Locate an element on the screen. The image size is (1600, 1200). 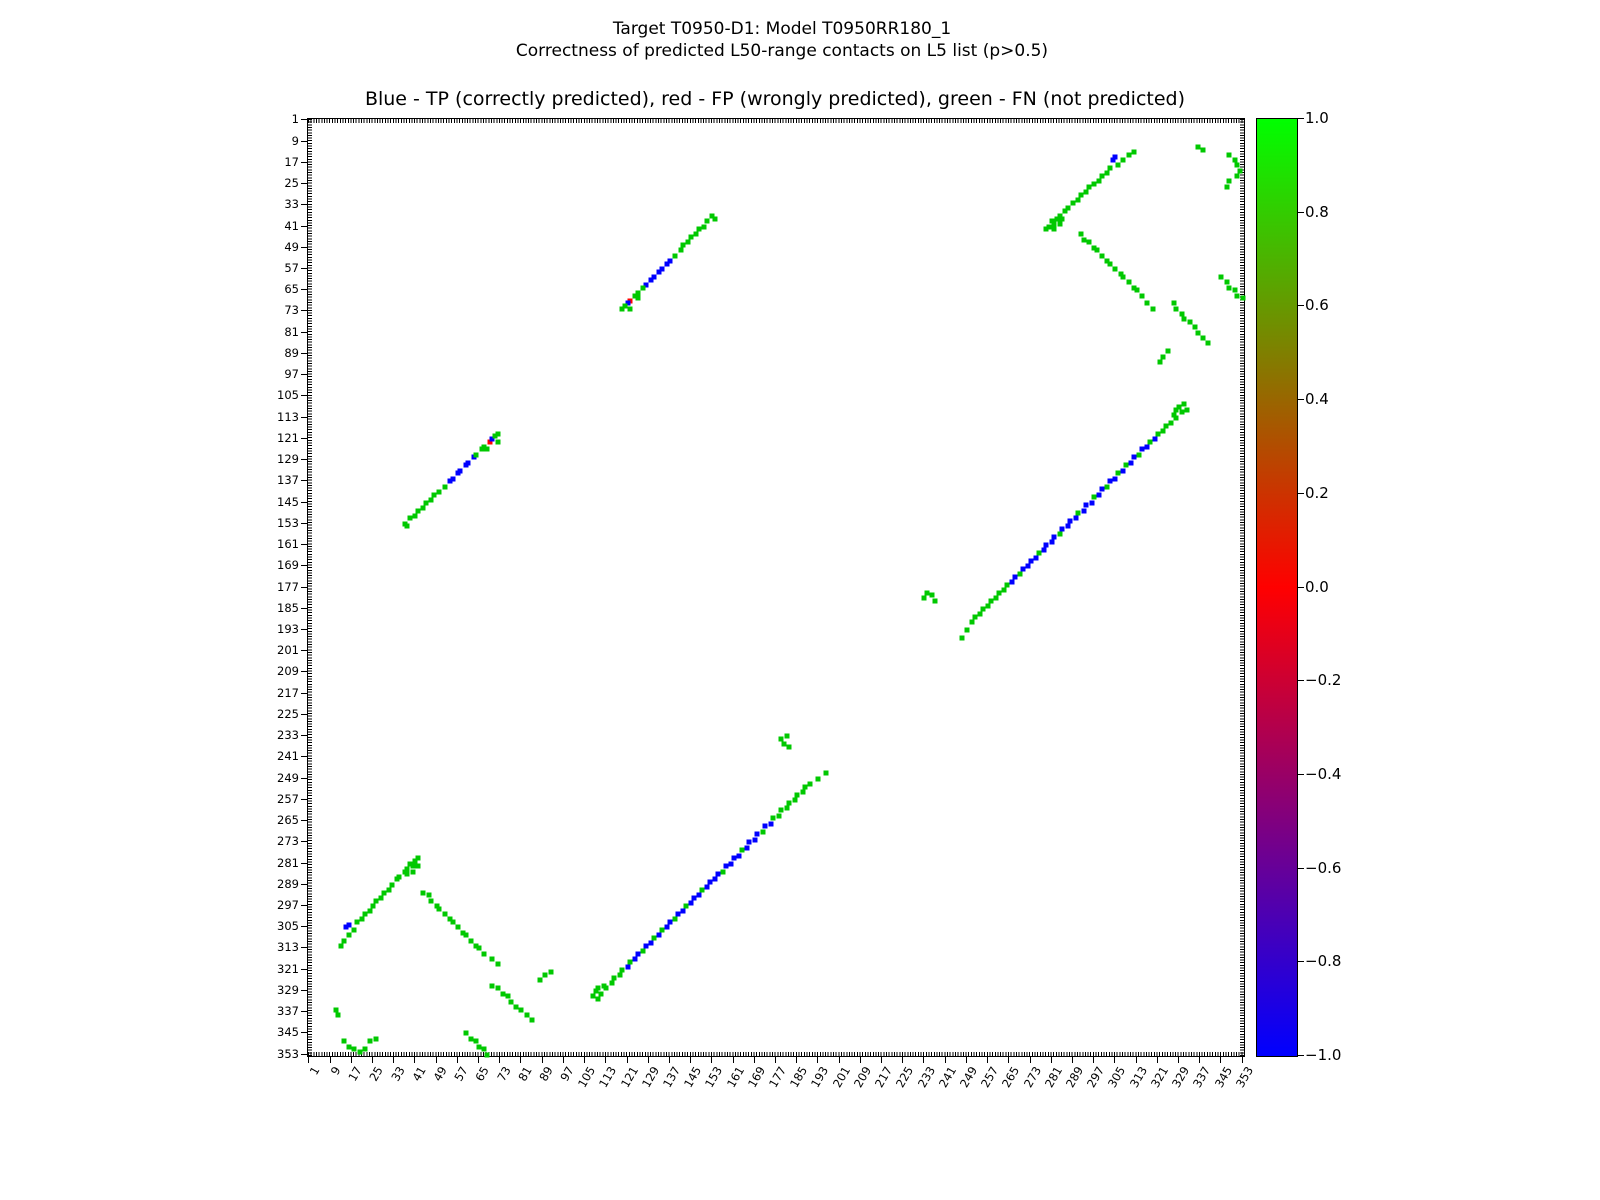
y-tick-label: 153 is located at coordinates (288, 522).